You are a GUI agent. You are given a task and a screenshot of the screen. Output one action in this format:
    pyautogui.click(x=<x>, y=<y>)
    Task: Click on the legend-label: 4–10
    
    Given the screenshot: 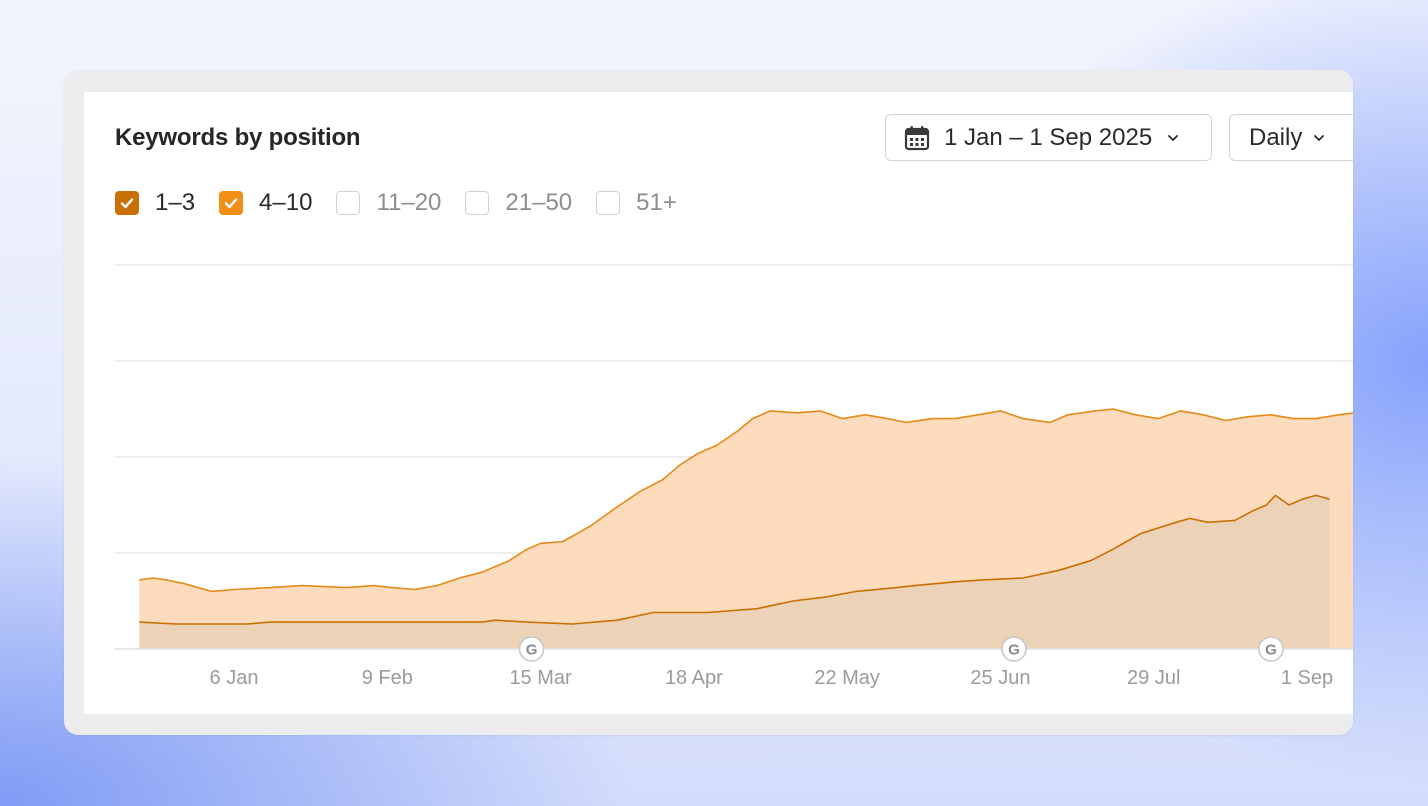 What is the action you would take?
    pyautogui.click(x=286, y=202)
    